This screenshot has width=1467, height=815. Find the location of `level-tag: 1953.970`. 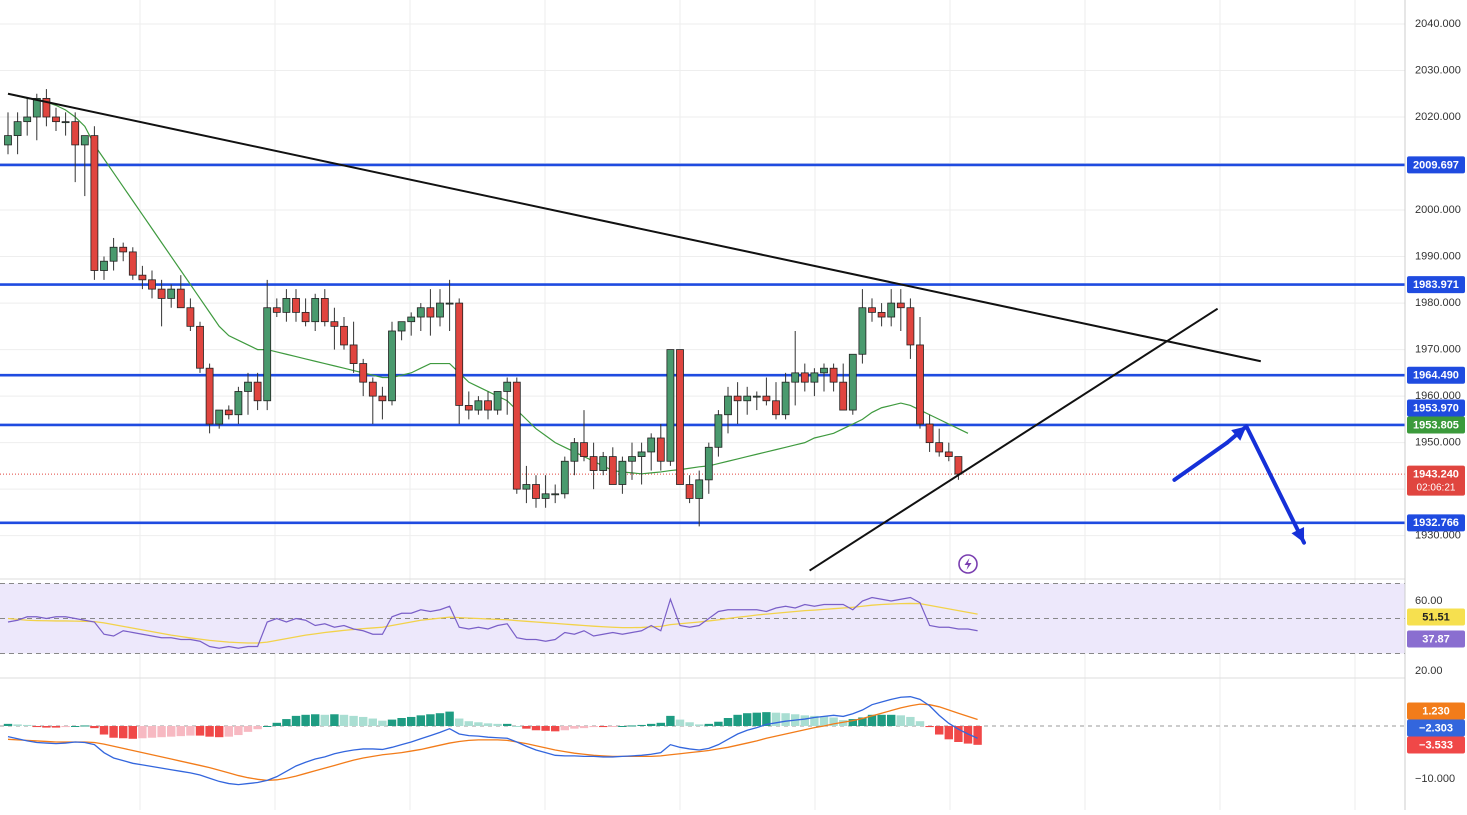

level-tag: 1953.970 is located at coordinates (1436, 408).